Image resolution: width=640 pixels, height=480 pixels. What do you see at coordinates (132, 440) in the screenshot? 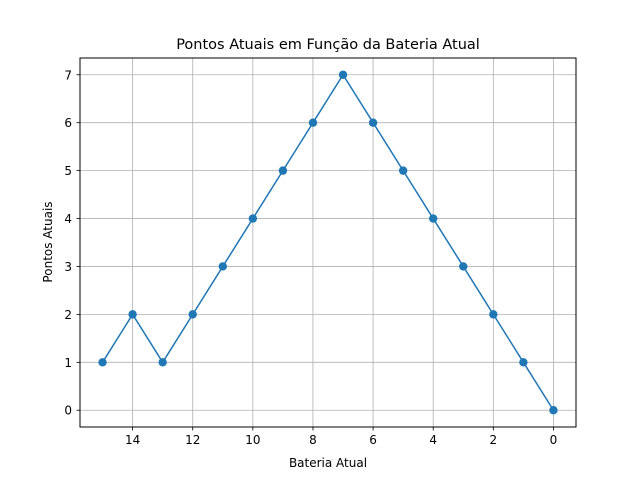
I see `x-tick-label: 14` at bounding box center [132, 440].